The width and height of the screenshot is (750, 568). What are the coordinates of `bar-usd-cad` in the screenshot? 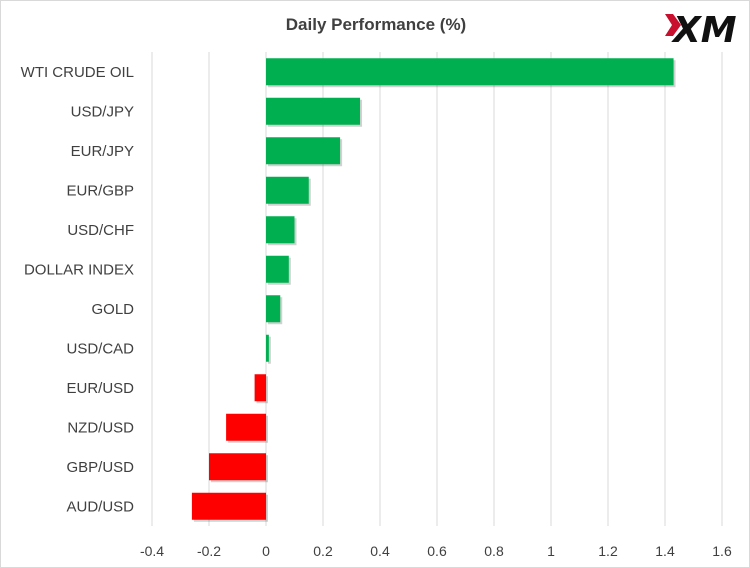 It's located at (267, 348).